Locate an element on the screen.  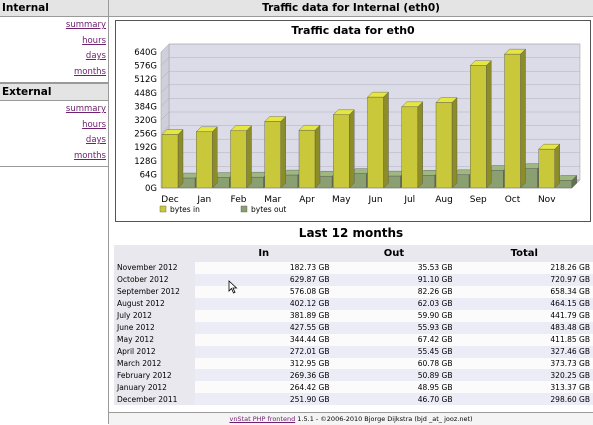
external-hours-link: hours is located at coordinates (94, 124).